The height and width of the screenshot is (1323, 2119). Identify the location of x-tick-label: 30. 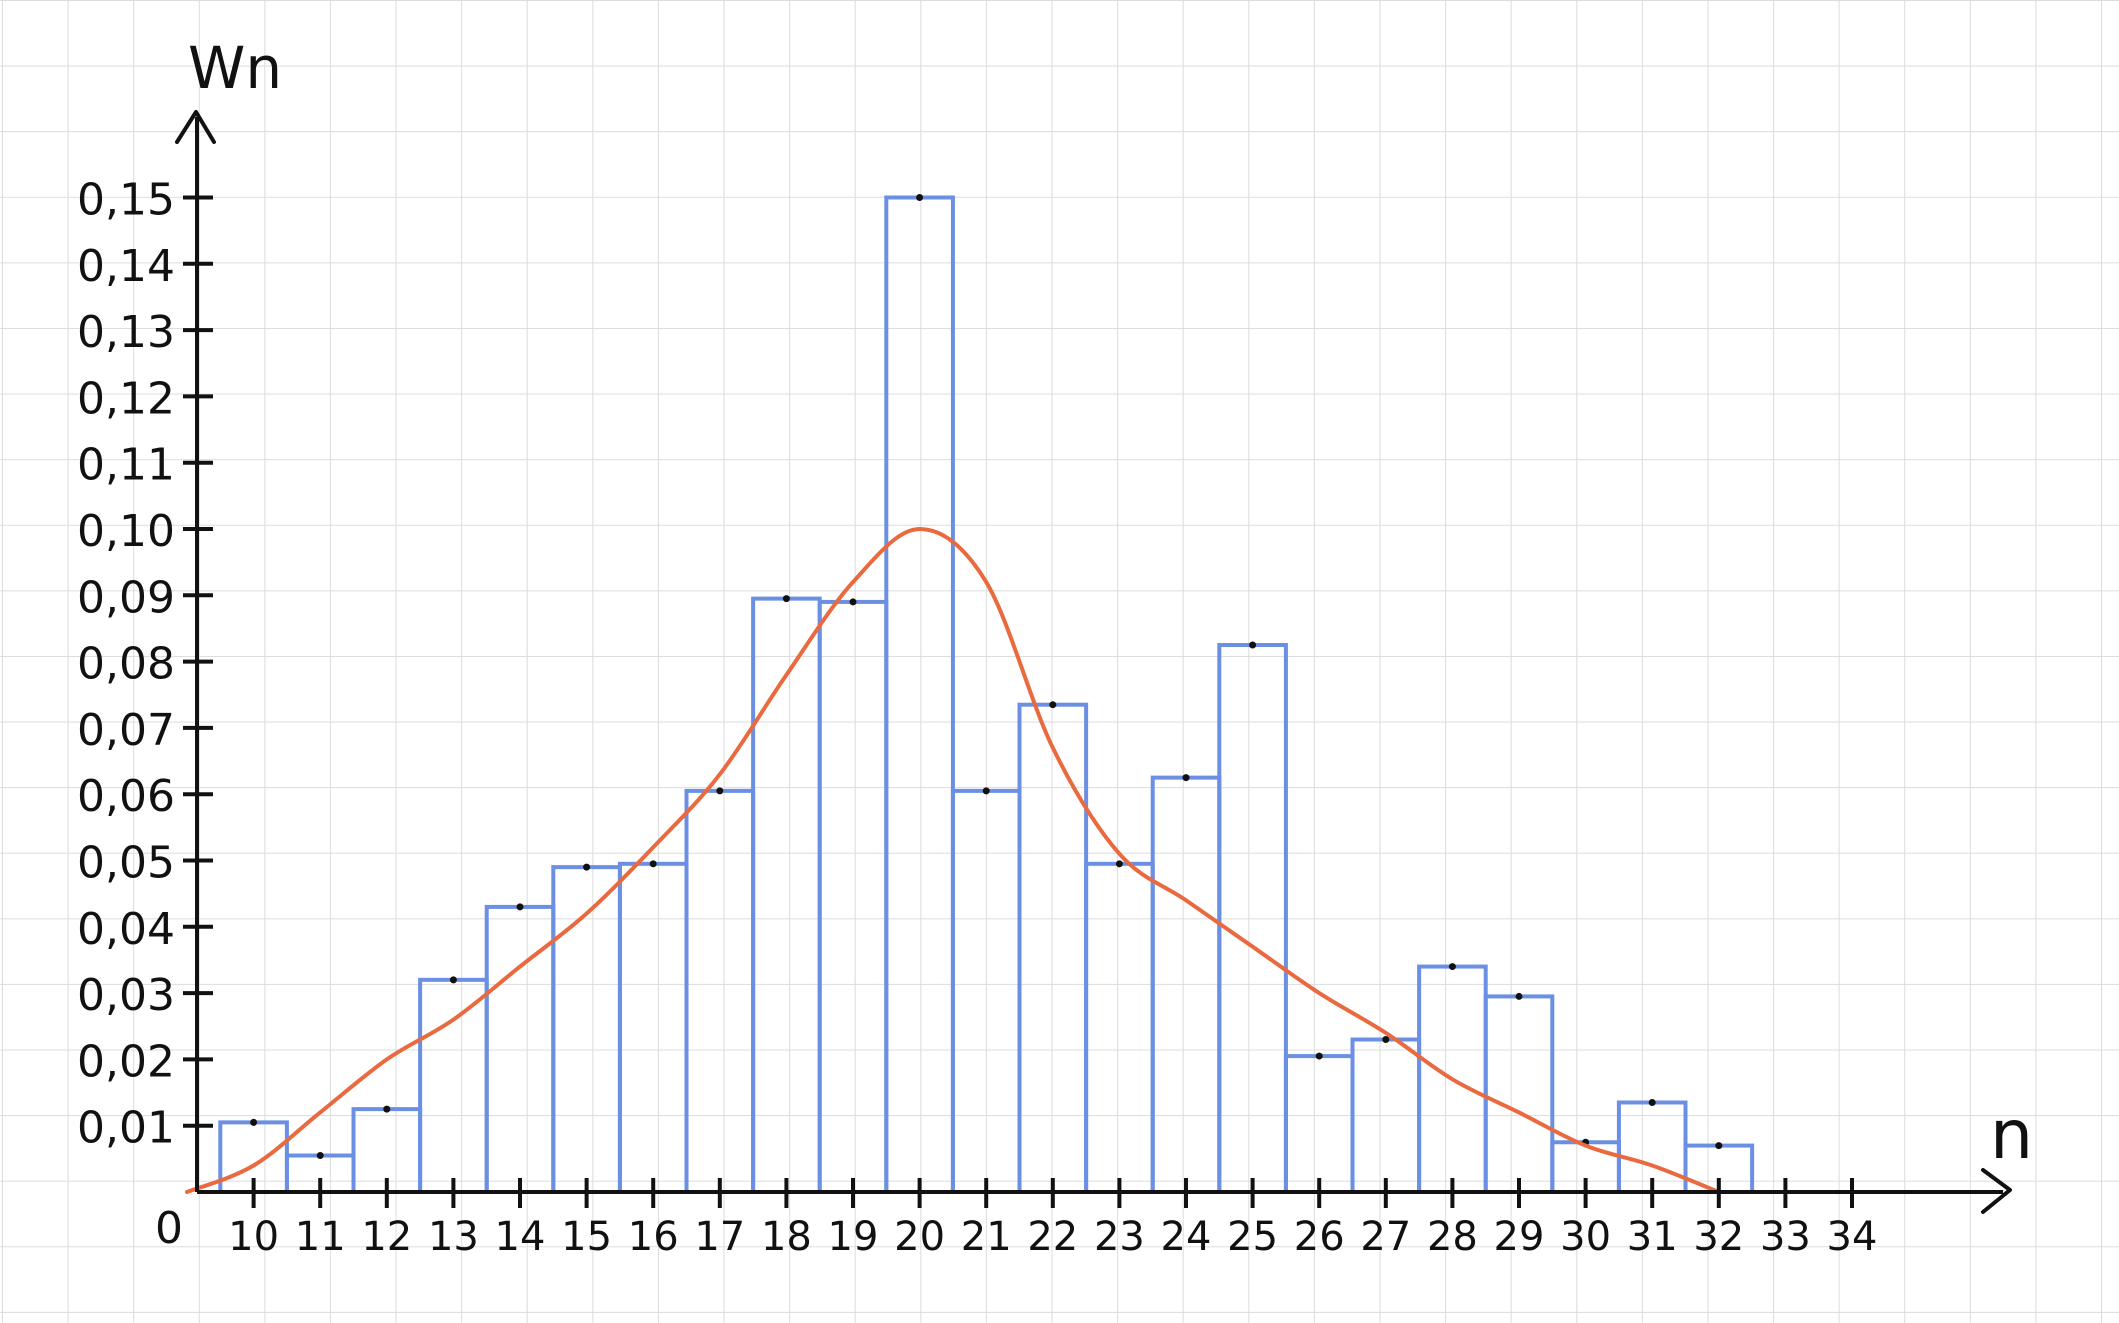
(1585, 1237).